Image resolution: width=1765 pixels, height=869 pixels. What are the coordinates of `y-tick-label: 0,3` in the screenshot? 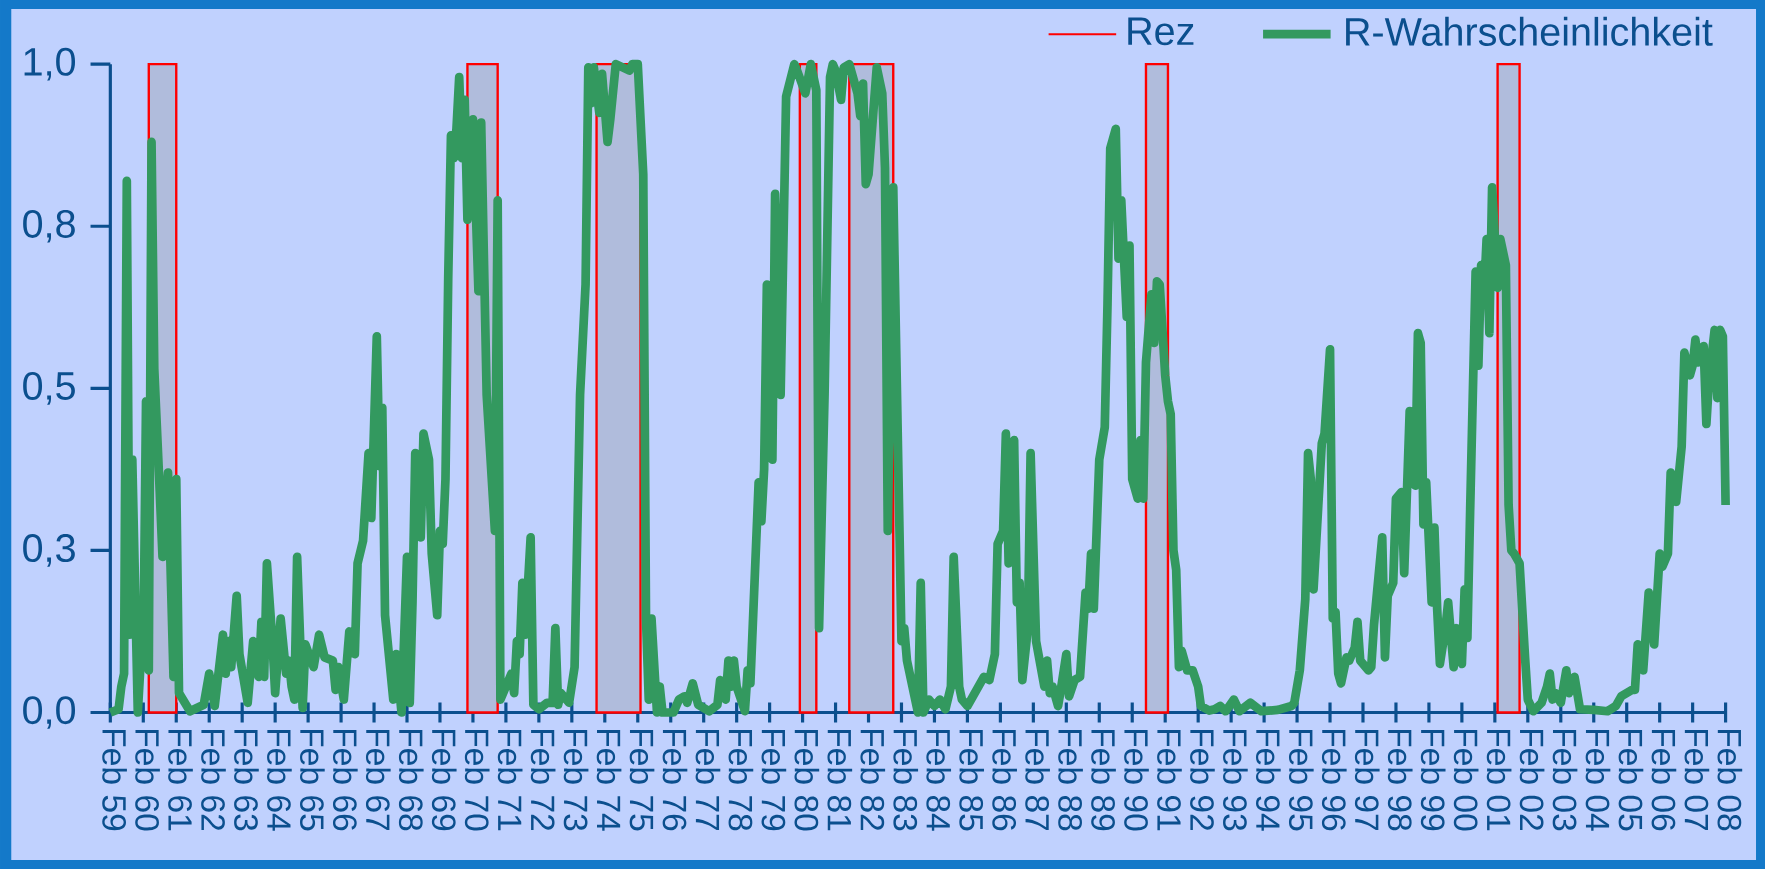 It's located at (49, 550).